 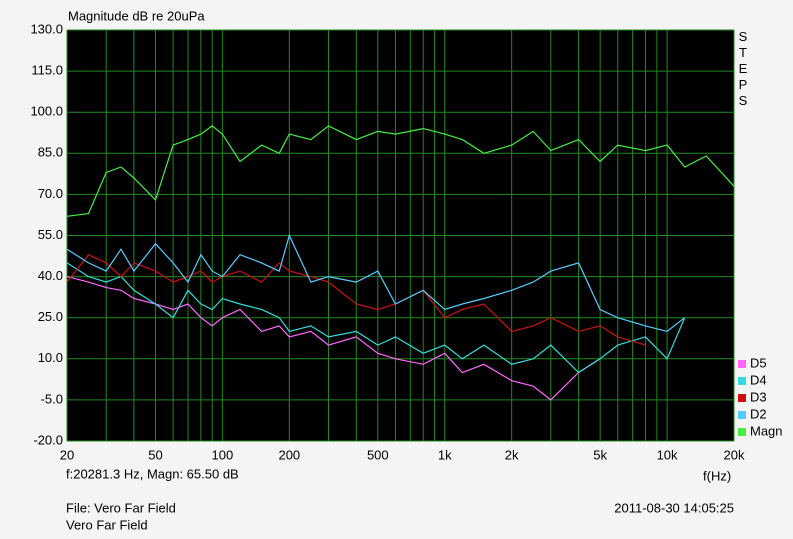 What do you see at coordinates (46, 111) in the screenshot?
I see `y-tick-label: 100.0` at bounding box center [46, 111].